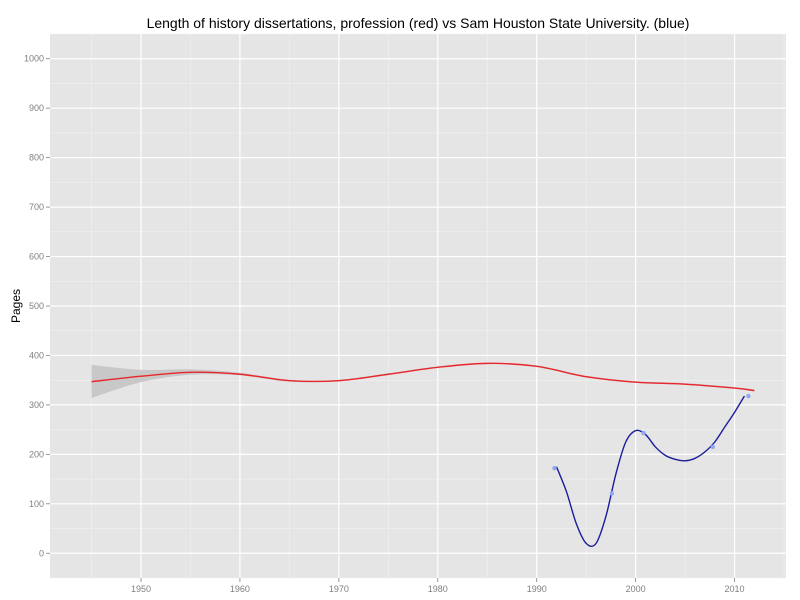 The image size is (800, 600). Describe the element at coordinates (36, 454) in the screenshot. I see `y-tick-label: 200` at that location.